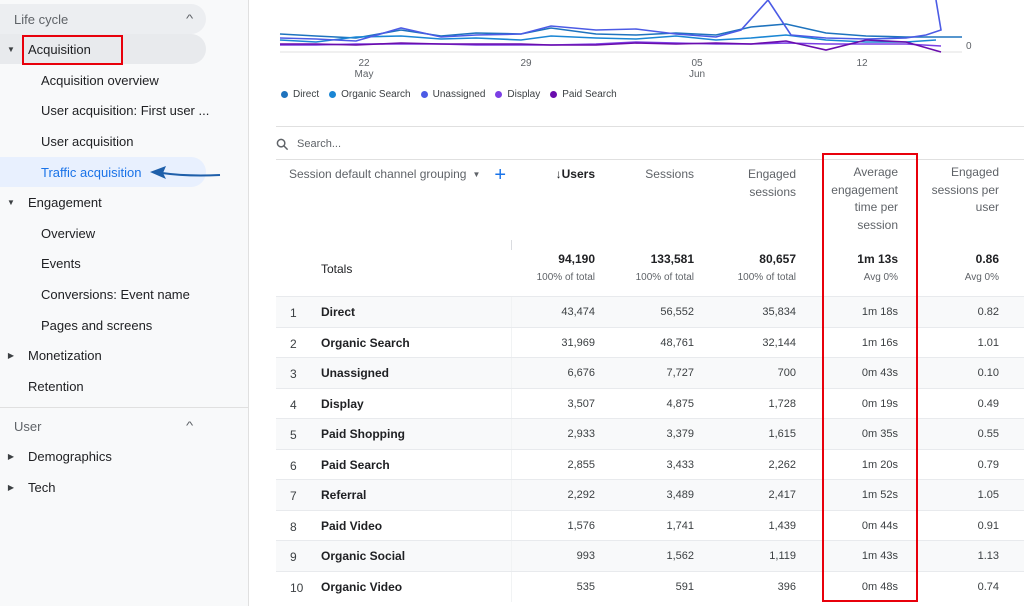 This screenshot has width=1024, height=606. What do you see at coordinates (293, 557) in the screenshot?
I see `row-index: 9` at bounding box center [293, 557].